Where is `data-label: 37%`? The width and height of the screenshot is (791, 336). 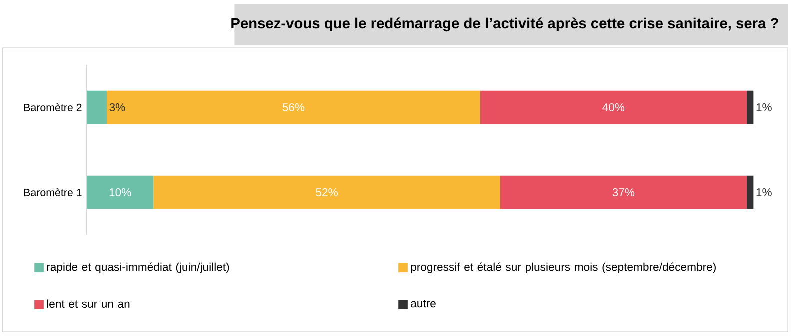
data-label: 37% is located at coordinates (623, 192).